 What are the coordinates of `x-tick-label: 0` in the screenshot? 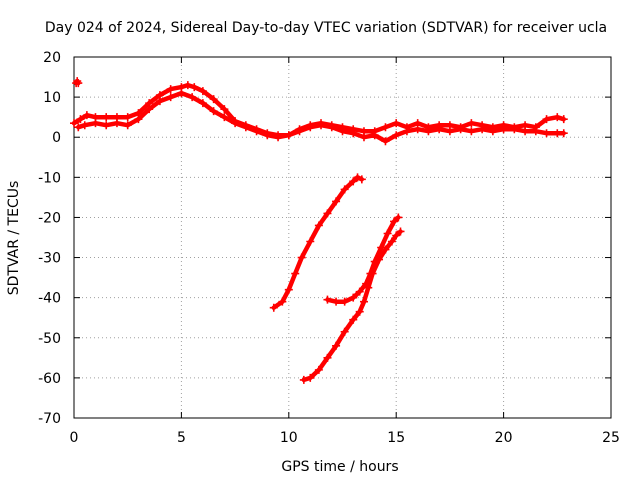 It's located at (74, 438).